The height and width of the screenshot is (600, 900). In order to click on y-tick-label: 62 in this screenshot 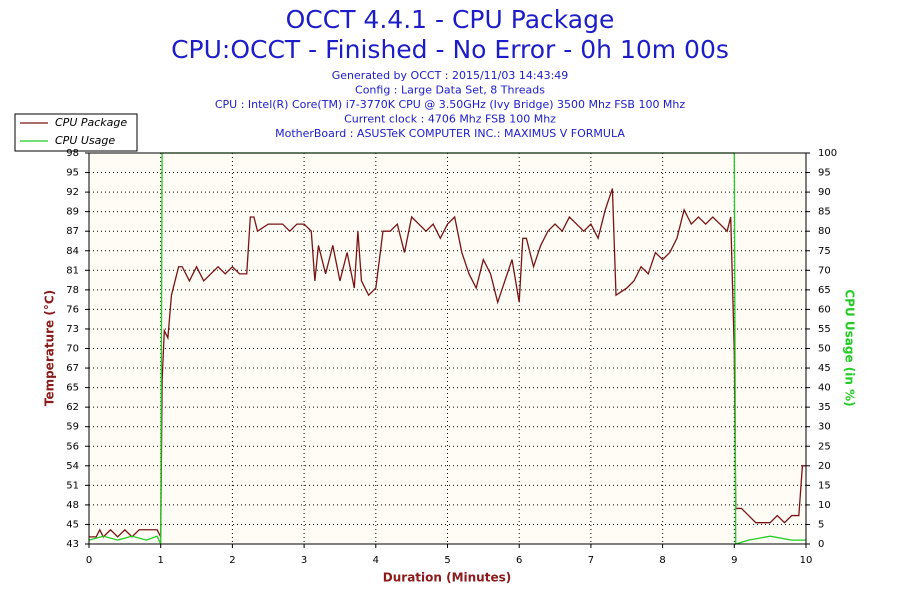, I will do `click(72, 407)`.